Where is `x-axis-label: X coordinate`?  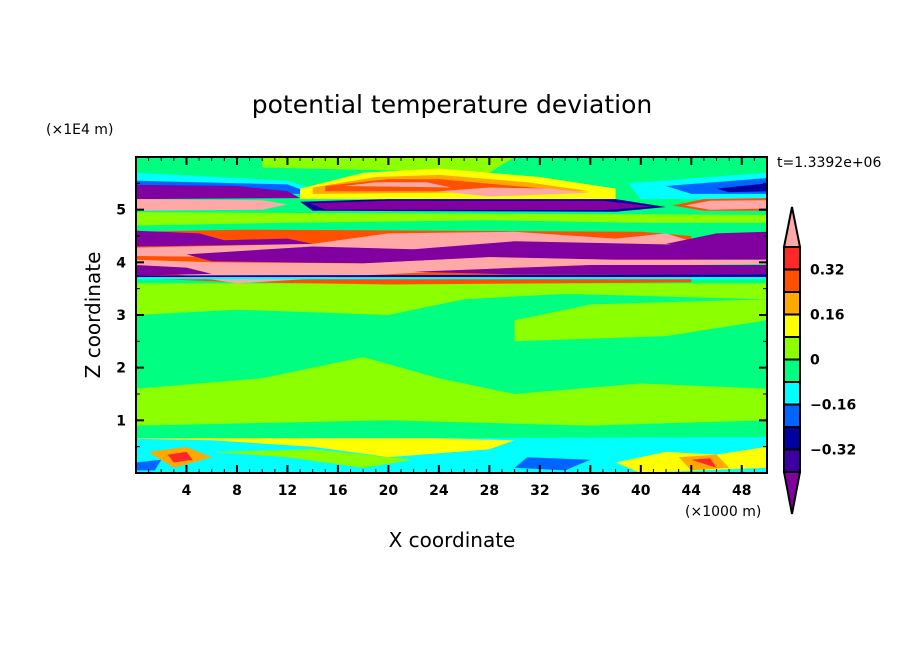 x-axis-label: X coordinate is located at coordinates (452, 540).